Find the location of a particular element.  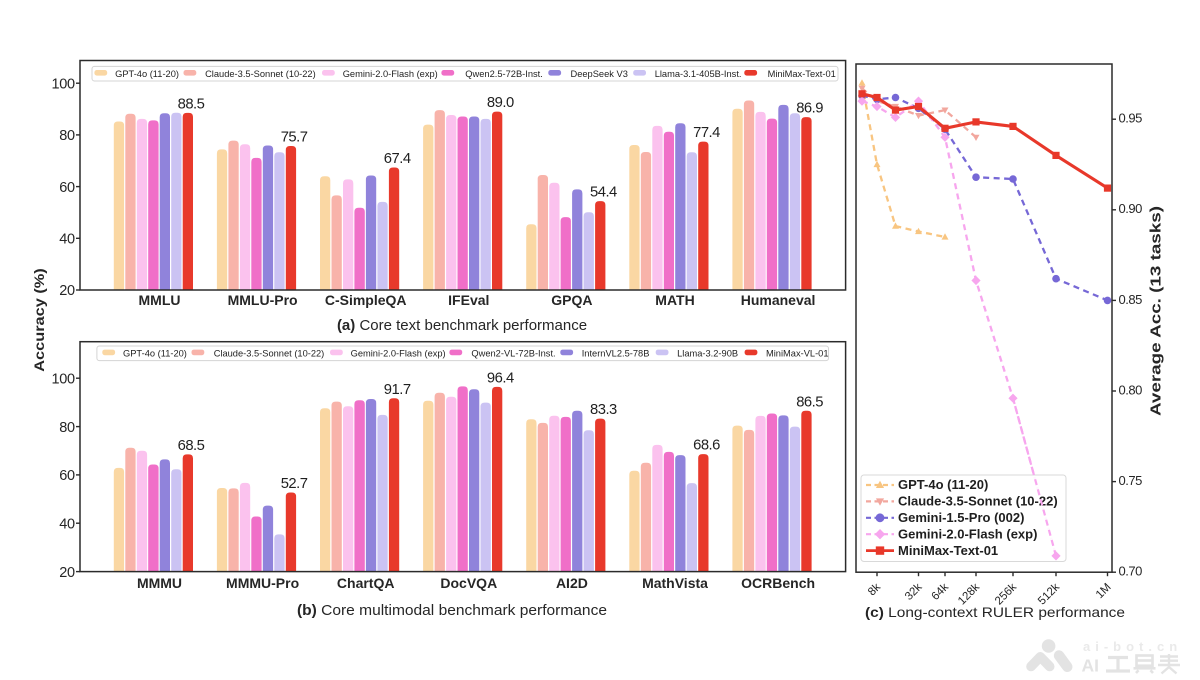

svg-text: Humaneval is located at coordinates (778, 300).